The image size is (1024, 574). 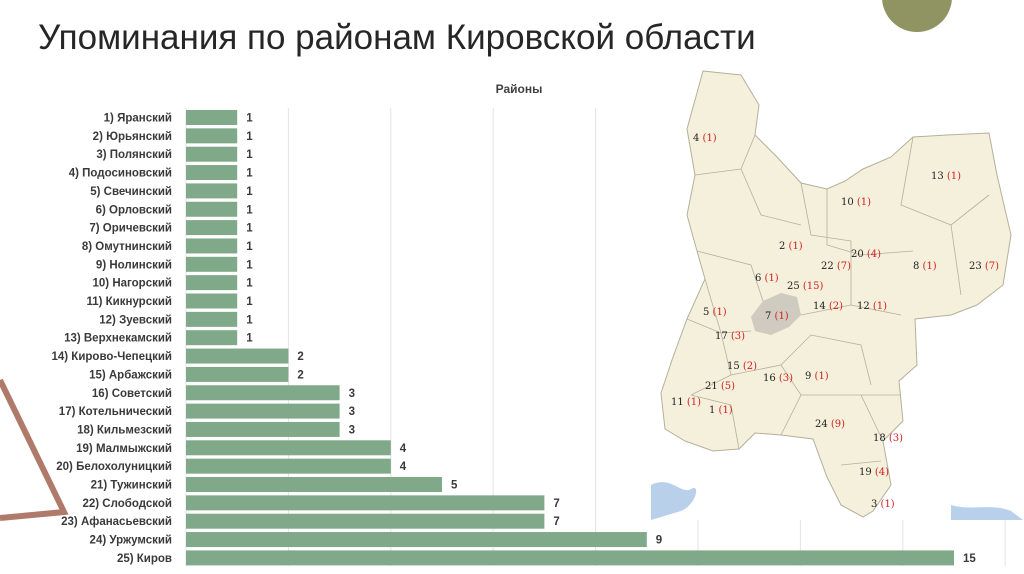 What do you see at coordinates (118, 339) in the screenshot?
I see `category-label: 13) Верхнекамский` at bounding box center [118, 339].